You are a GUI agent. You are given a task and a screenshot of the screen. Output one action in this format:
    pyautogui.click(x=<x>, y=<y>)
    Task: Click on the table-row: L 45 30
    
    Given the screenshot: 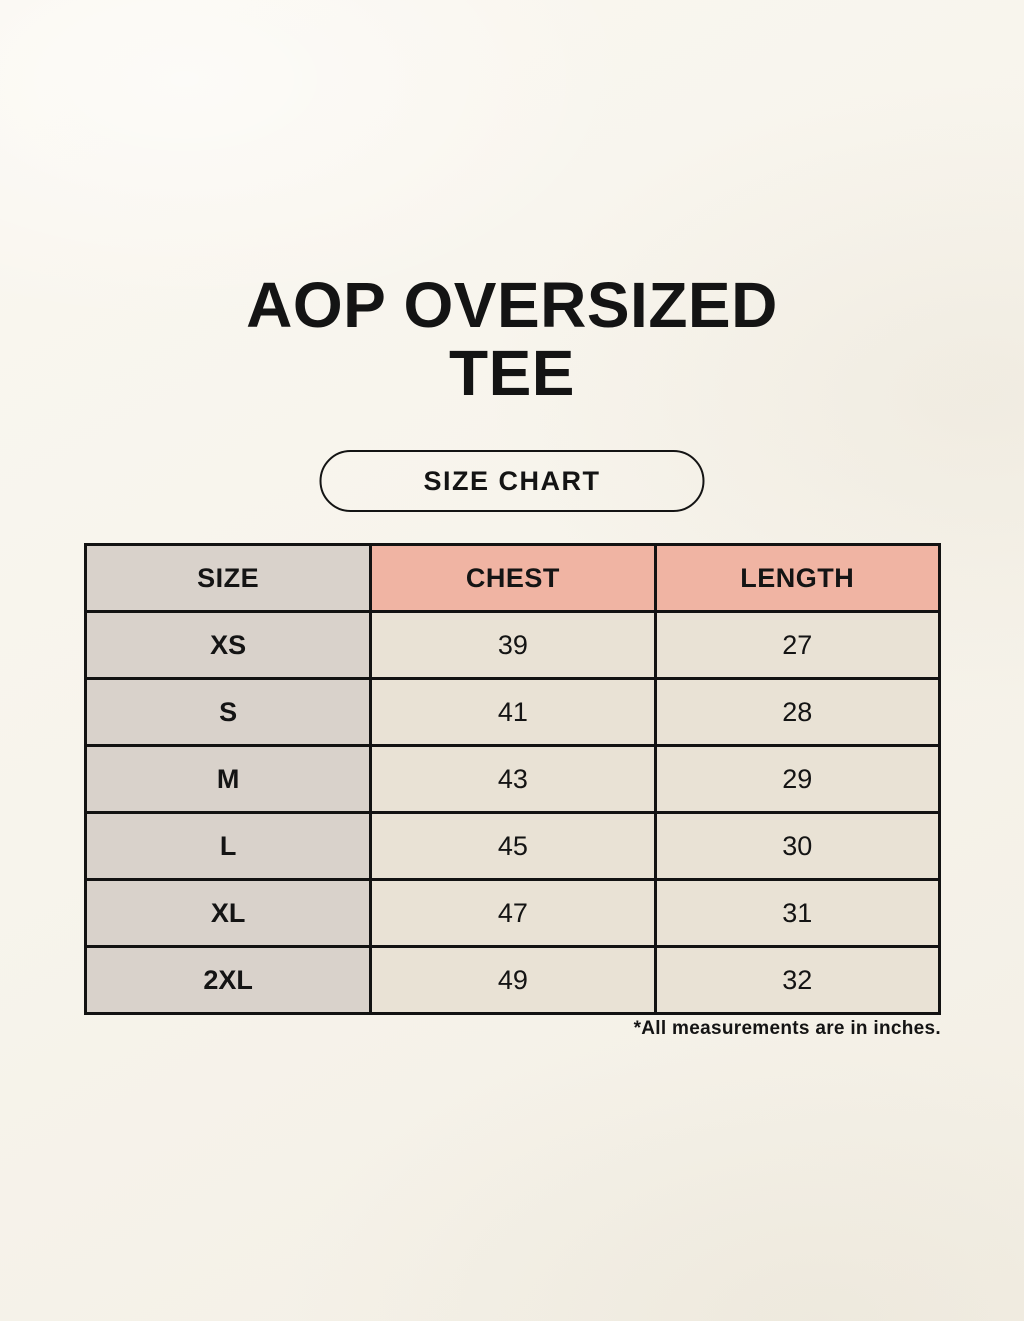 What is the action you would take?
    pyautogui.click(x=512, y=846)
    